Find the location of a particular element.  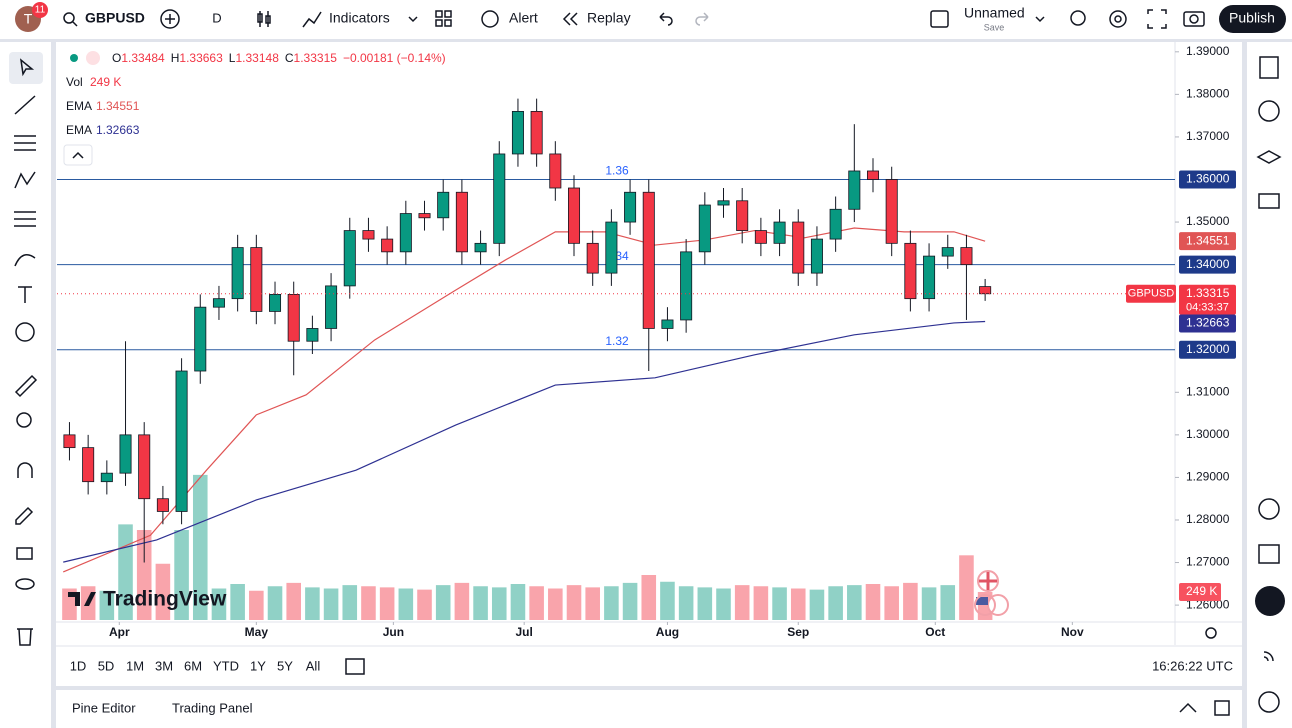

brush-tool is located at coordinates (25, 260).